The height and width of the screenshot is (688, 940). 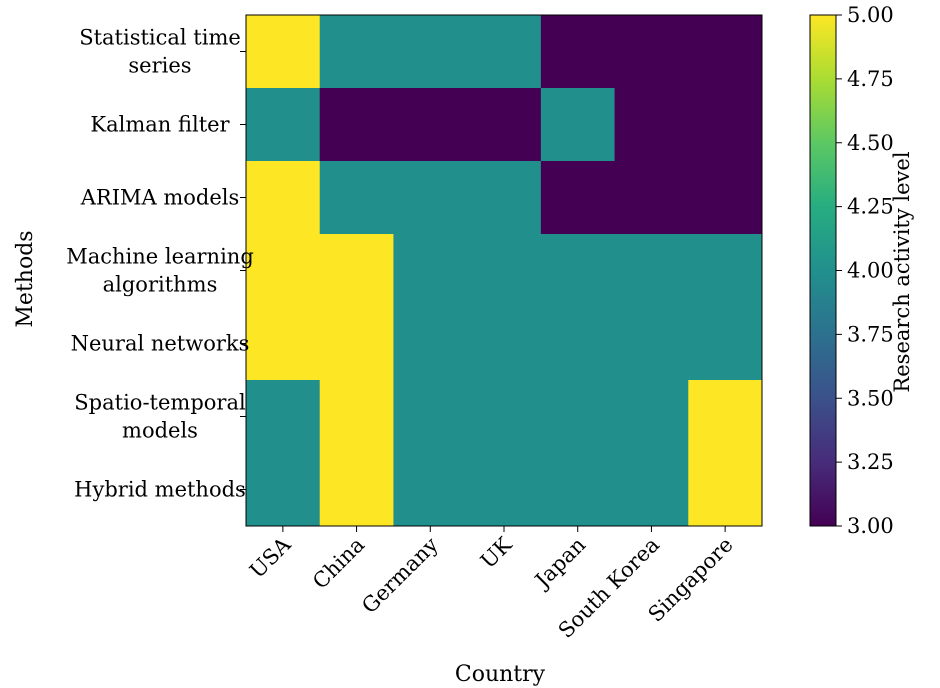 I want to click on x-tick-label: China, so click(x=338, y=563).